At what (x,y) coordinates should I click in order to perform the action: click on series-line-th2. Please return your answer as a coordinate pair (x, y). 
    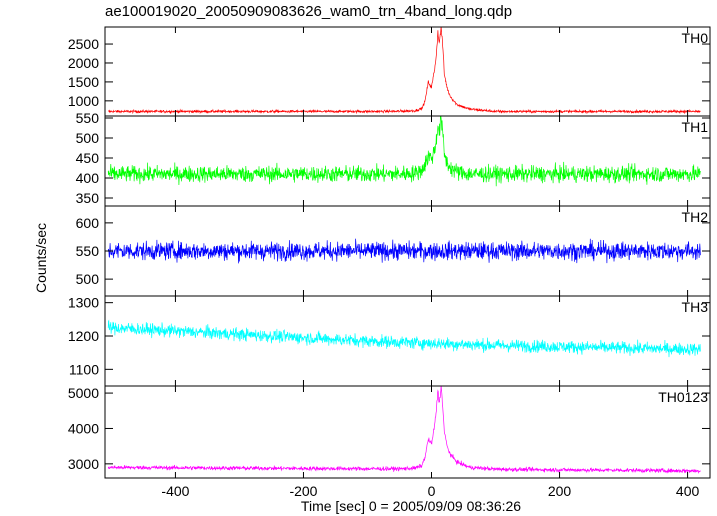
    Looking at the image, I should click on (404, 251).